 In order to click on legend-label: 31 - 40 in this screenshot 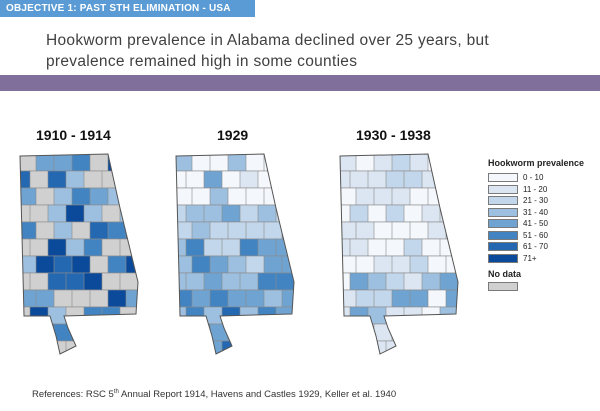, I will do `click(535, 212)`.